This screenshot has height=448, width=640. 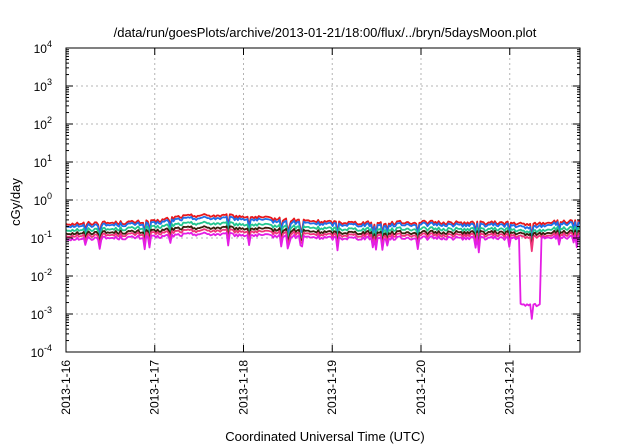 I want to click on y-axis-label: cGy/day, so click(x=15, y=202).